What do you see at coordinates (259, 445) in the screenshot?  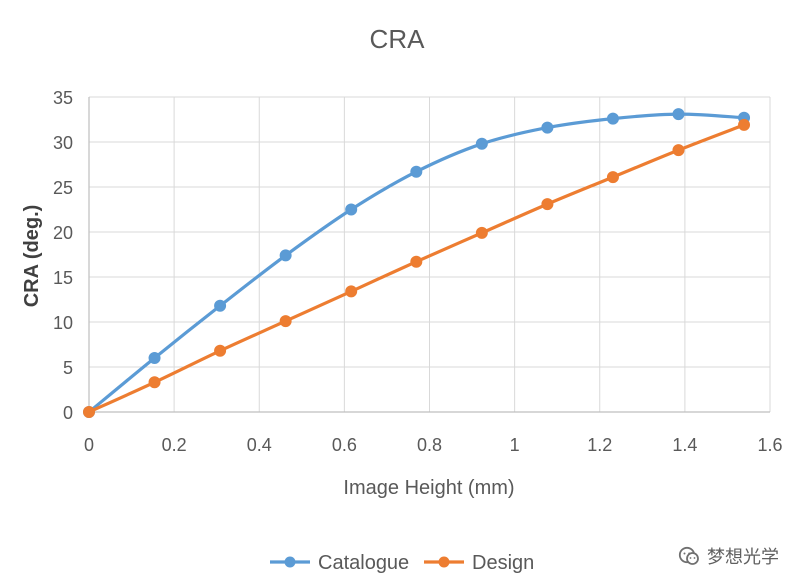 I see `x-tick-label: 0.4` at bounding box center [259, 445].